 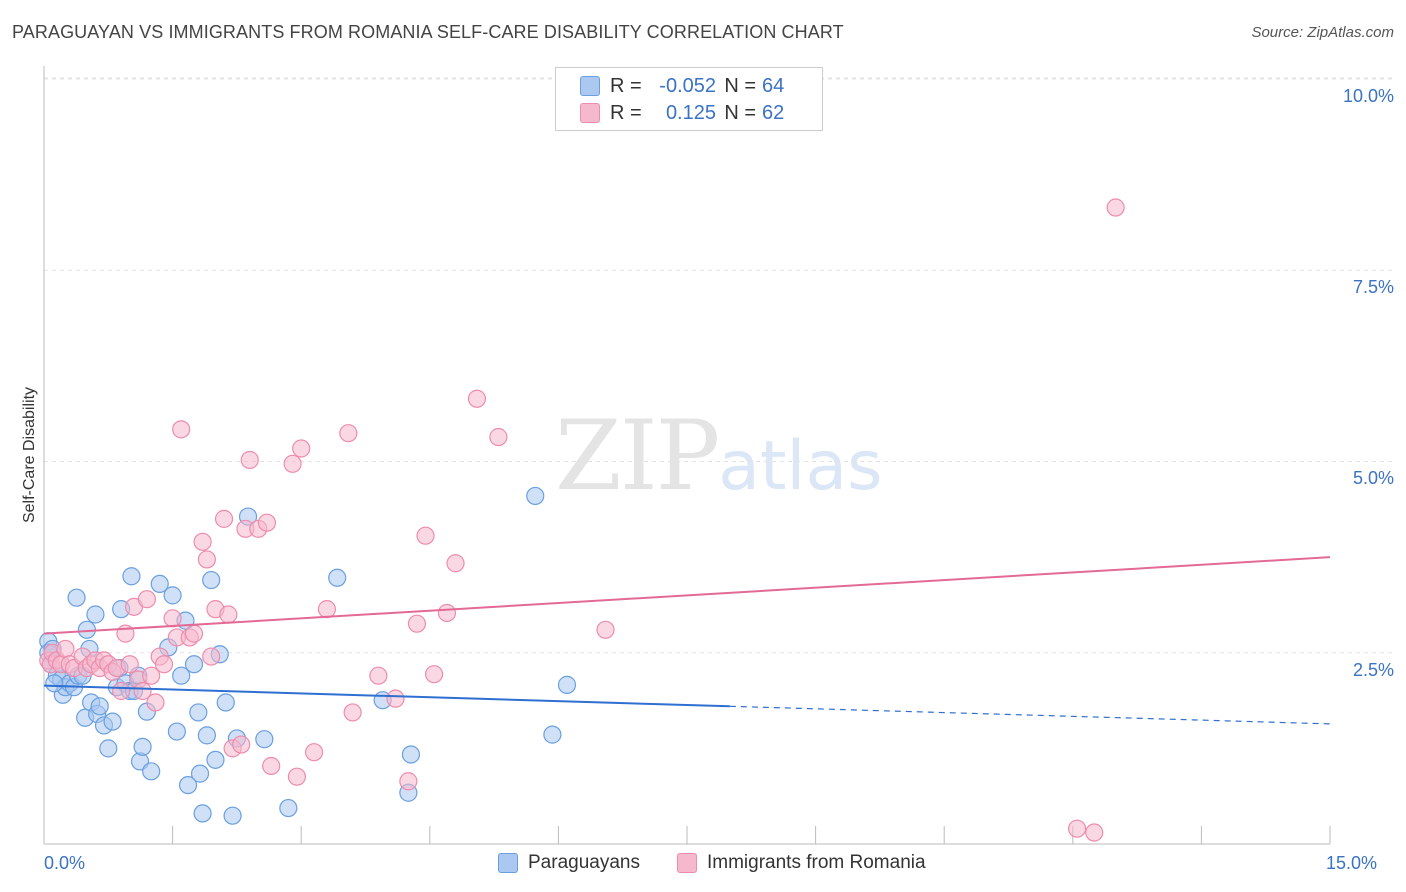 What do you see at coordinates (584, 862) in the screenshot?
I see `legend-label: Paraguayans` at bounding box center [584, 862].